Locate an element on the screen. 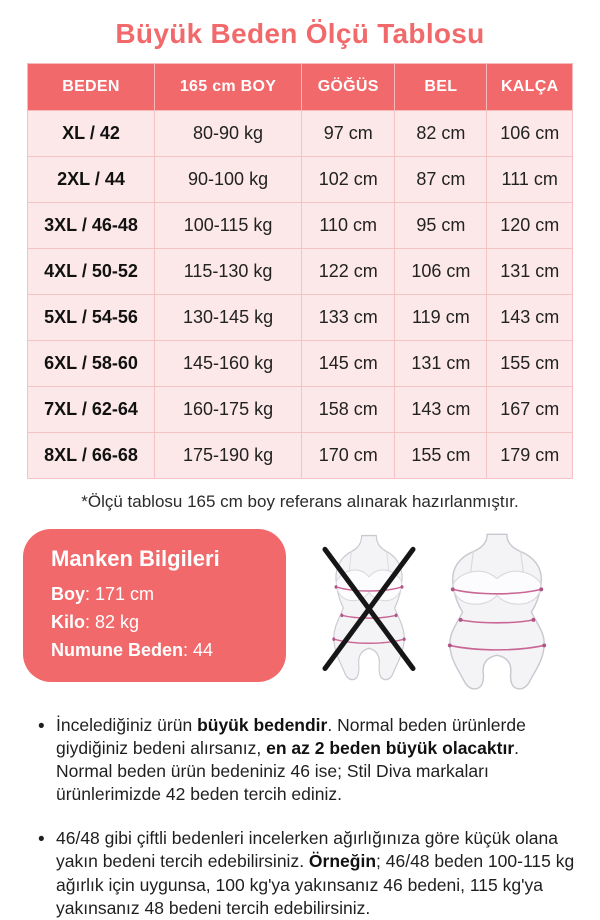 Image resolution: width=600 pixels, height=920 pixels. model-sample-size-label: Numune Beden is located at coordinates (117, 650).